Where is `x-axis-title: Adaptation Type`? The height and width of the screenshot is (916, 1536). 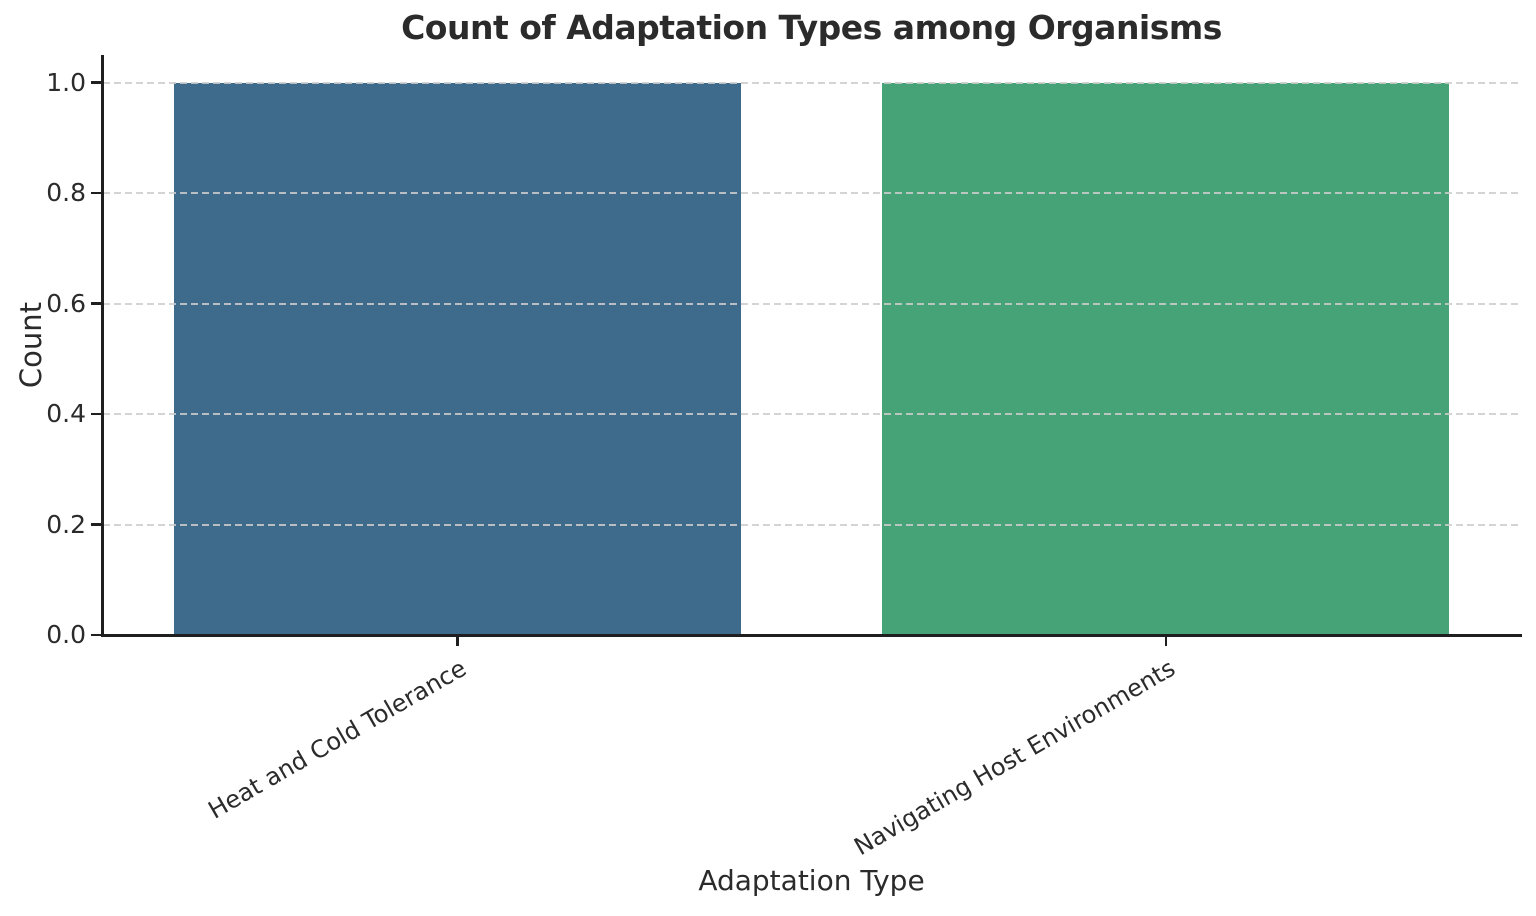 x-axis-title: Adaptation Type is located at coordinates (811, 880).